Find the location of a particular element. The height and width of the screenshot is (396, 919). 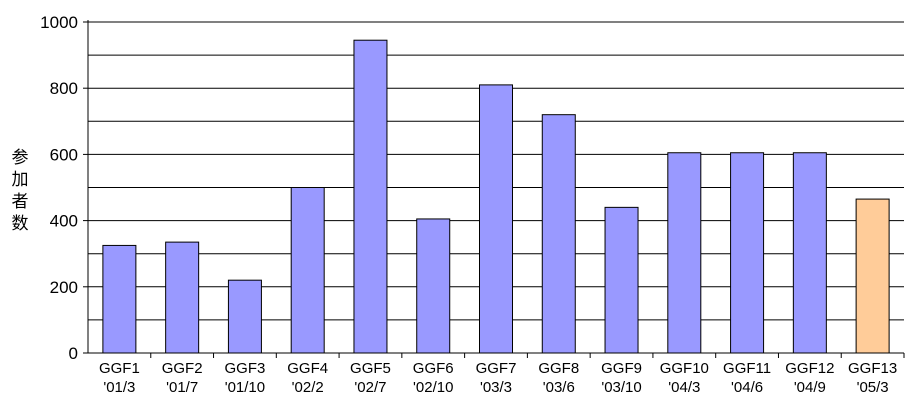

x-tick-label-date: '02/7 is located at coordinates (370, 387).